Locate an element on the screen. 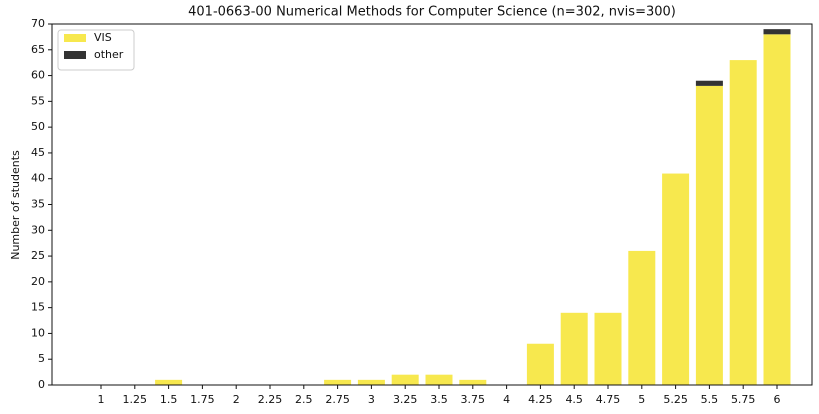 The image size is (819, 414). y-tick-label: 30 is located at coordinates (38, 229).